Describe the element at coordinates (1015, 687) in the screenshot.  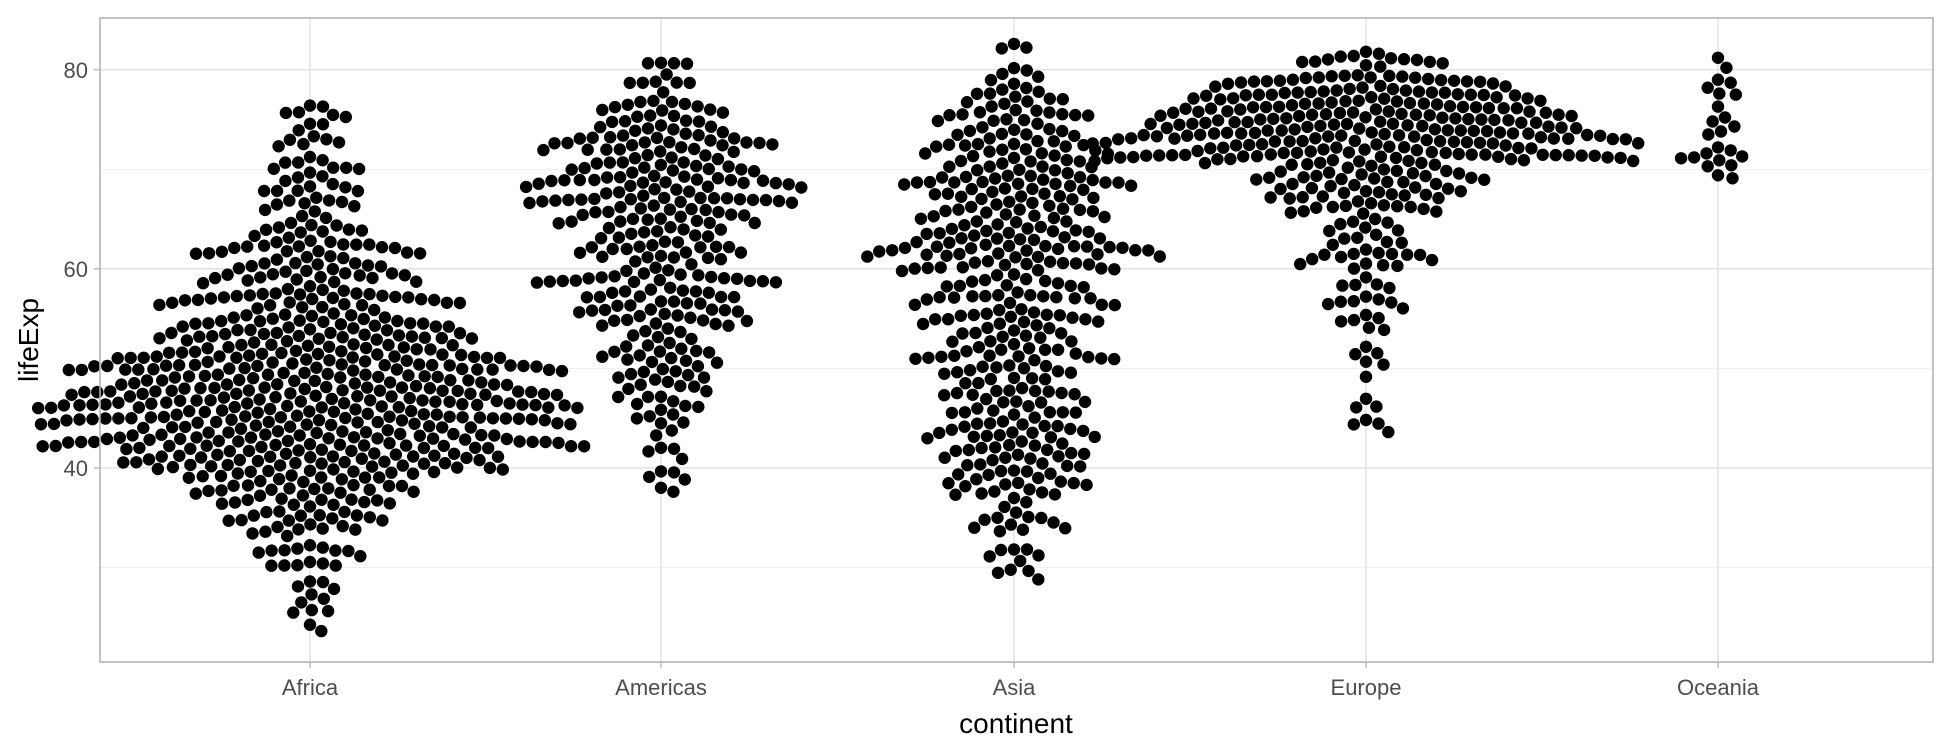
I see `x-tick-label: Asia` at that location.